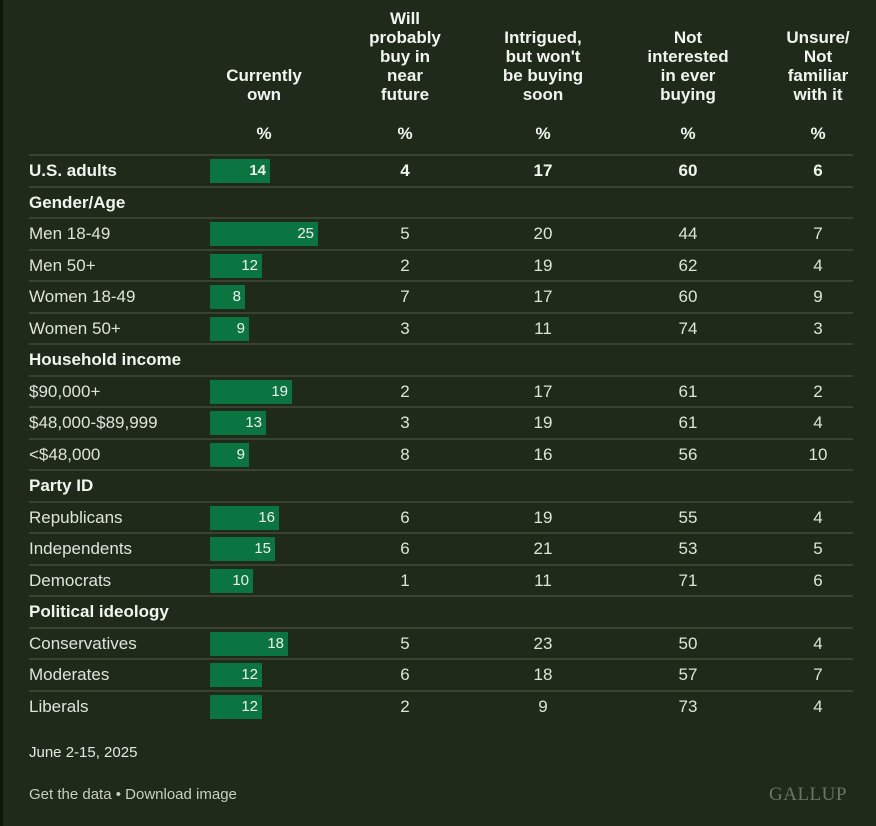  Describe the element at coordinates (818, 328) in the screenshot. I see `cell-unsure: 3` at that location.